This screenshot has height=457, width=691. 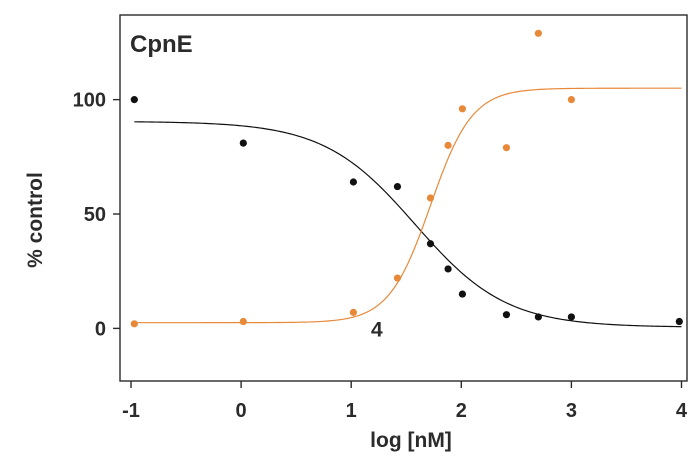 What do you see at coordinates (405, 401) in the screenshot?
I see `x-axis-ticks: -1 0 1 2 3 4` at bounding box center [405, 401].